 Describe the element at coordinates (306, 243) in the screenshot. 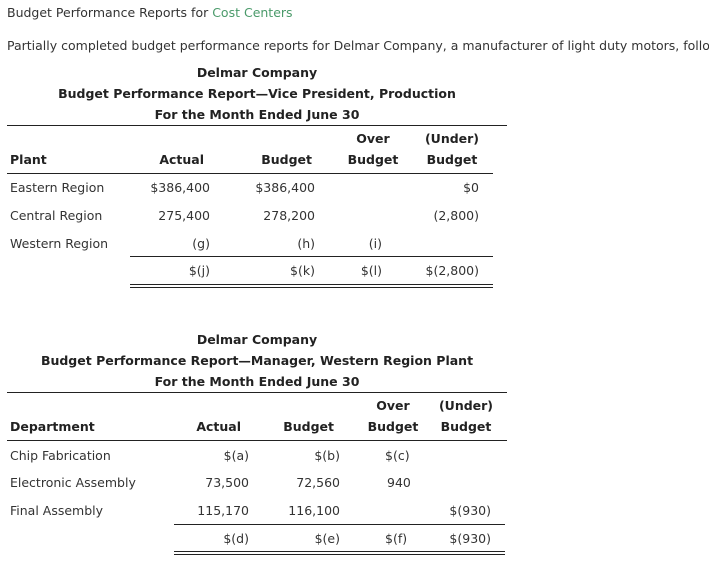

I see `row-budget: (h)` at that location.